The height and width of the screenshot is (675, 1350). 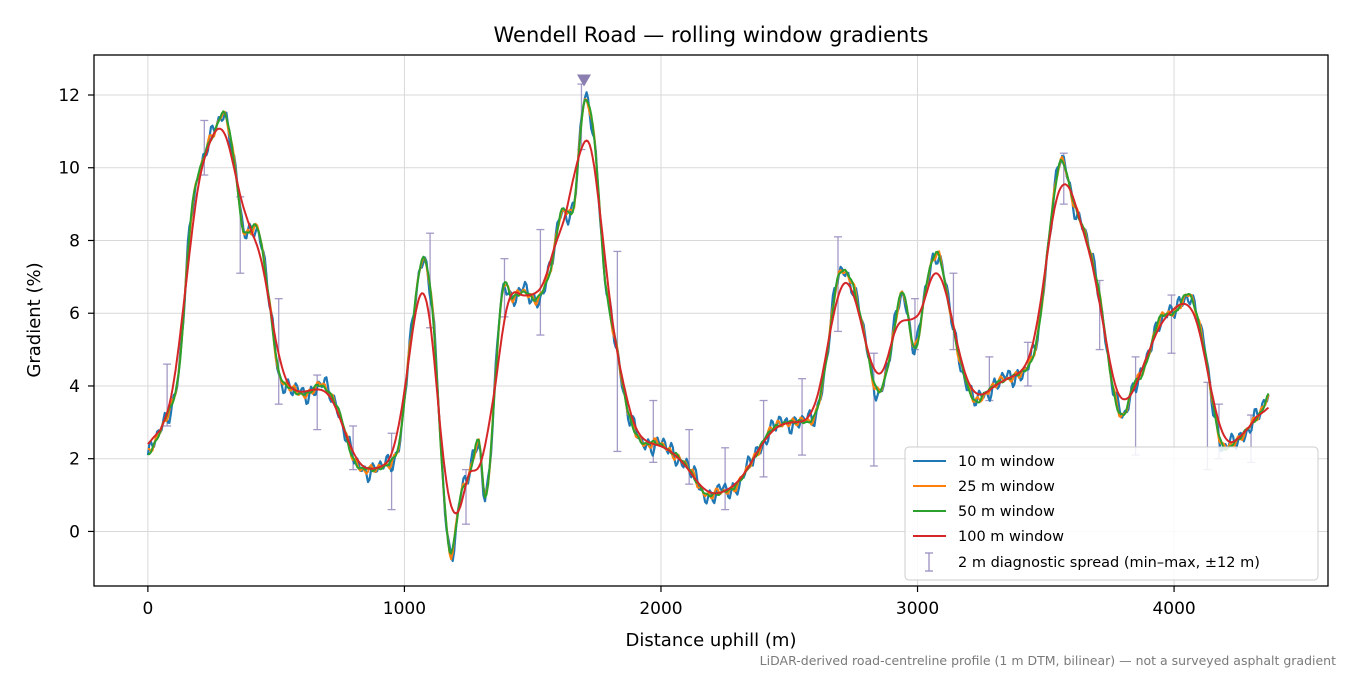 I want to click on y-axis-label: Gradient (%), so click(x=34, y=319).